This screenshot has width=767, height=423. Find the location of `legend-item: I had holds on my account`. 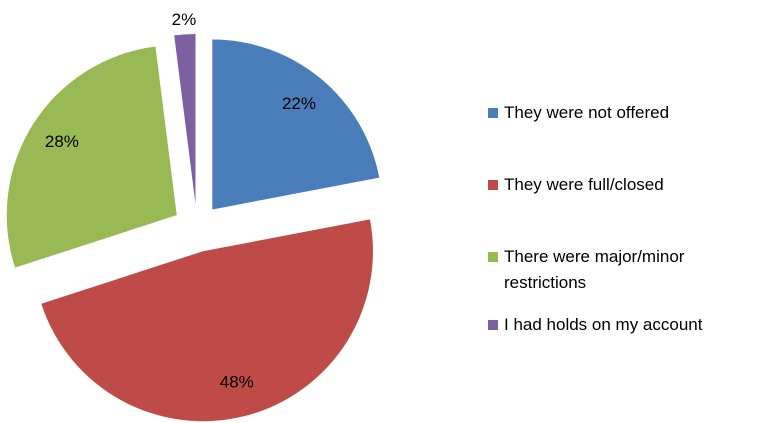

legend-item: I had holds on my account is located at coordinates (613, 325).